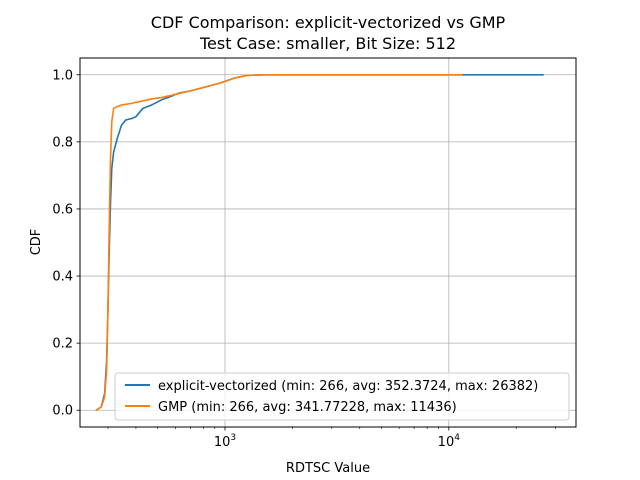 Image resolution: width=640 pixels, height=480 pixels. What do you see at coordinates (62, 209) in the screenshot?
I see `y-tick-label: 0.6` at bounding box center [62, 209].